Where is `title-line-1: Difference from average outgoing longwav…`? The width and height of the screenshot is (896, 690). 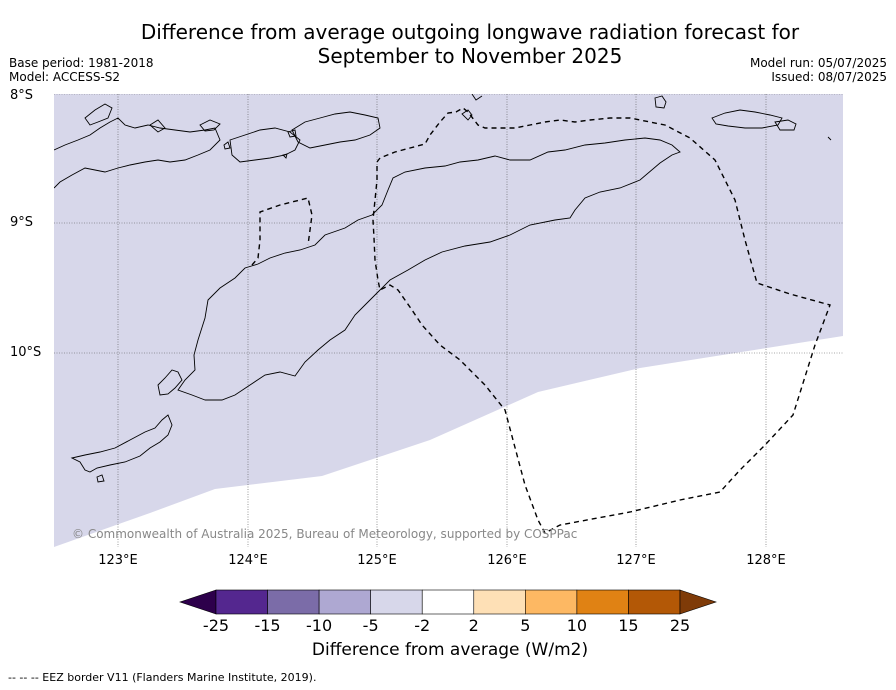
title-line-1: Difference from average outgoing longwav… is located at coordinates (470, 32).